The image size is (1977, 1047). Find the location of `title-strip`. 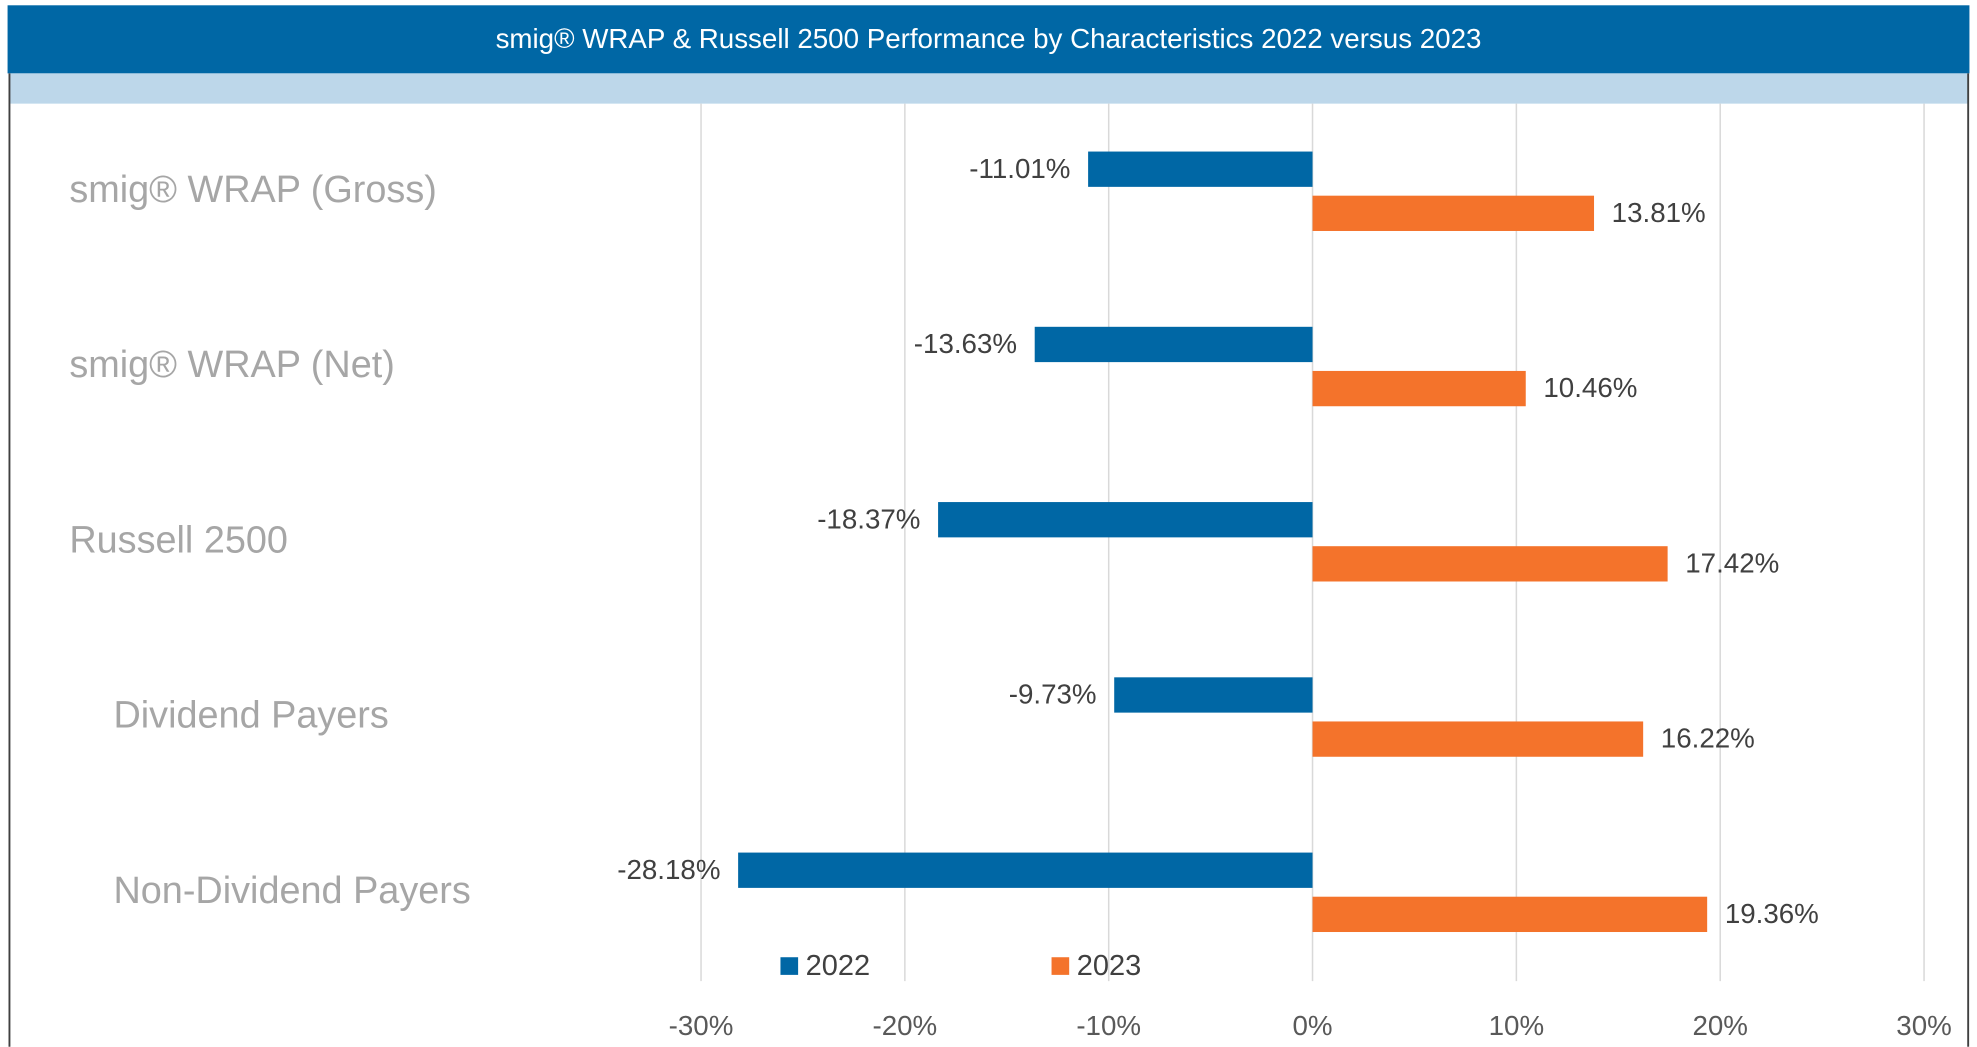

title-strip is located at coordinates (988, 88).